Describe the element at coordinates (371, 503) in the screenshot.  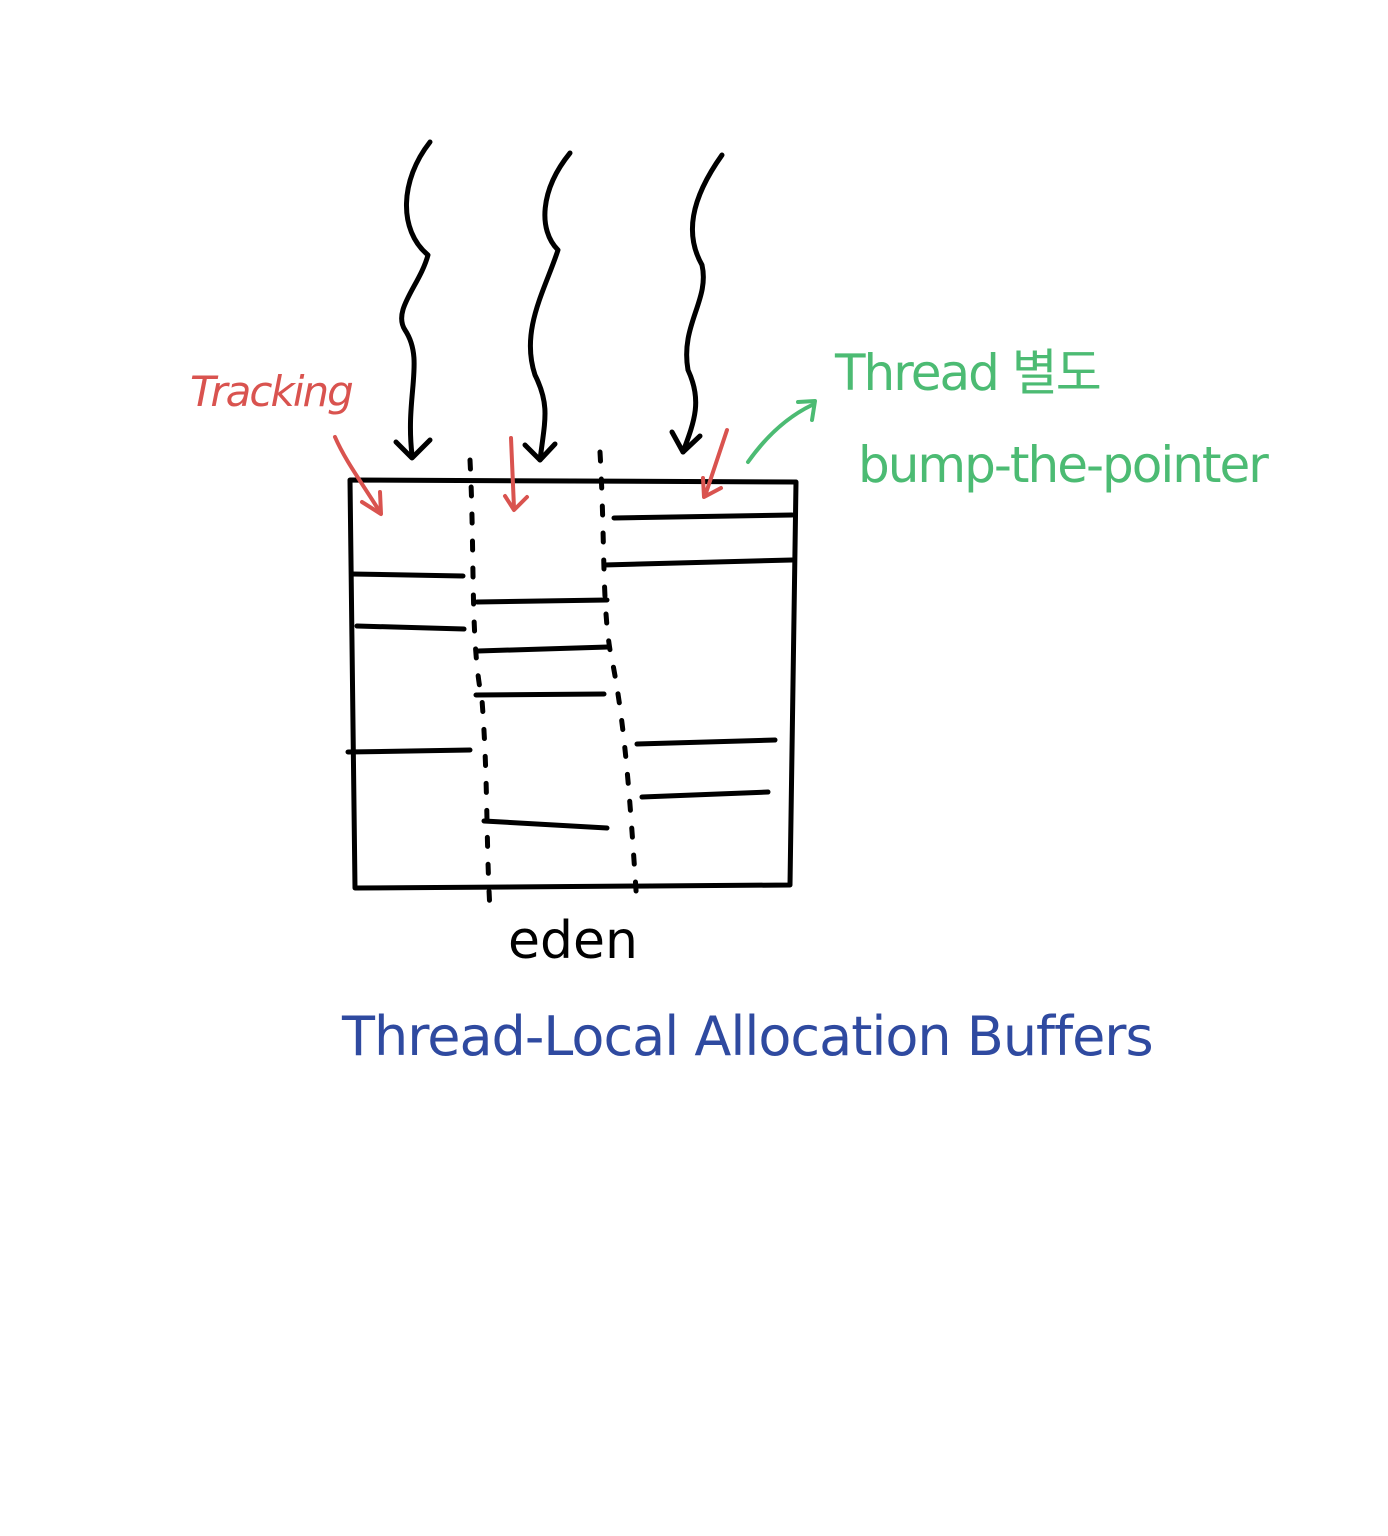
I see `tracking-pointer-arrow-head` at that location.